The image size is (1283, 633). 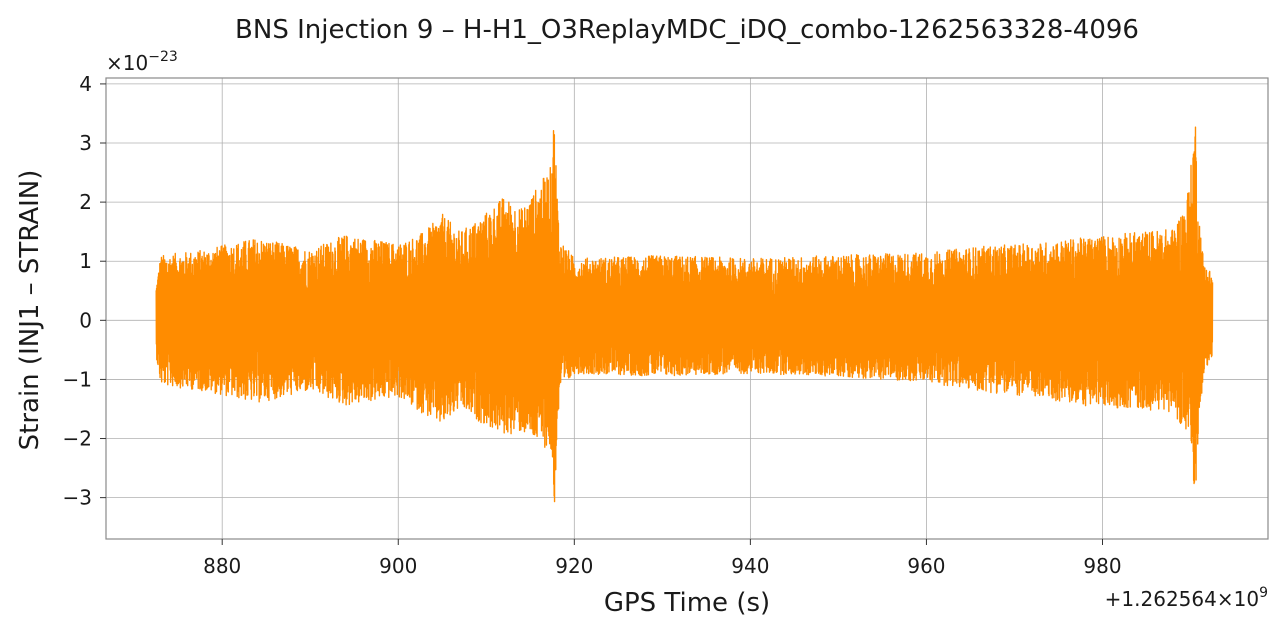 I want to click on y-scale-multiplier: ×10⁻²³, so click(x=142, y=62).